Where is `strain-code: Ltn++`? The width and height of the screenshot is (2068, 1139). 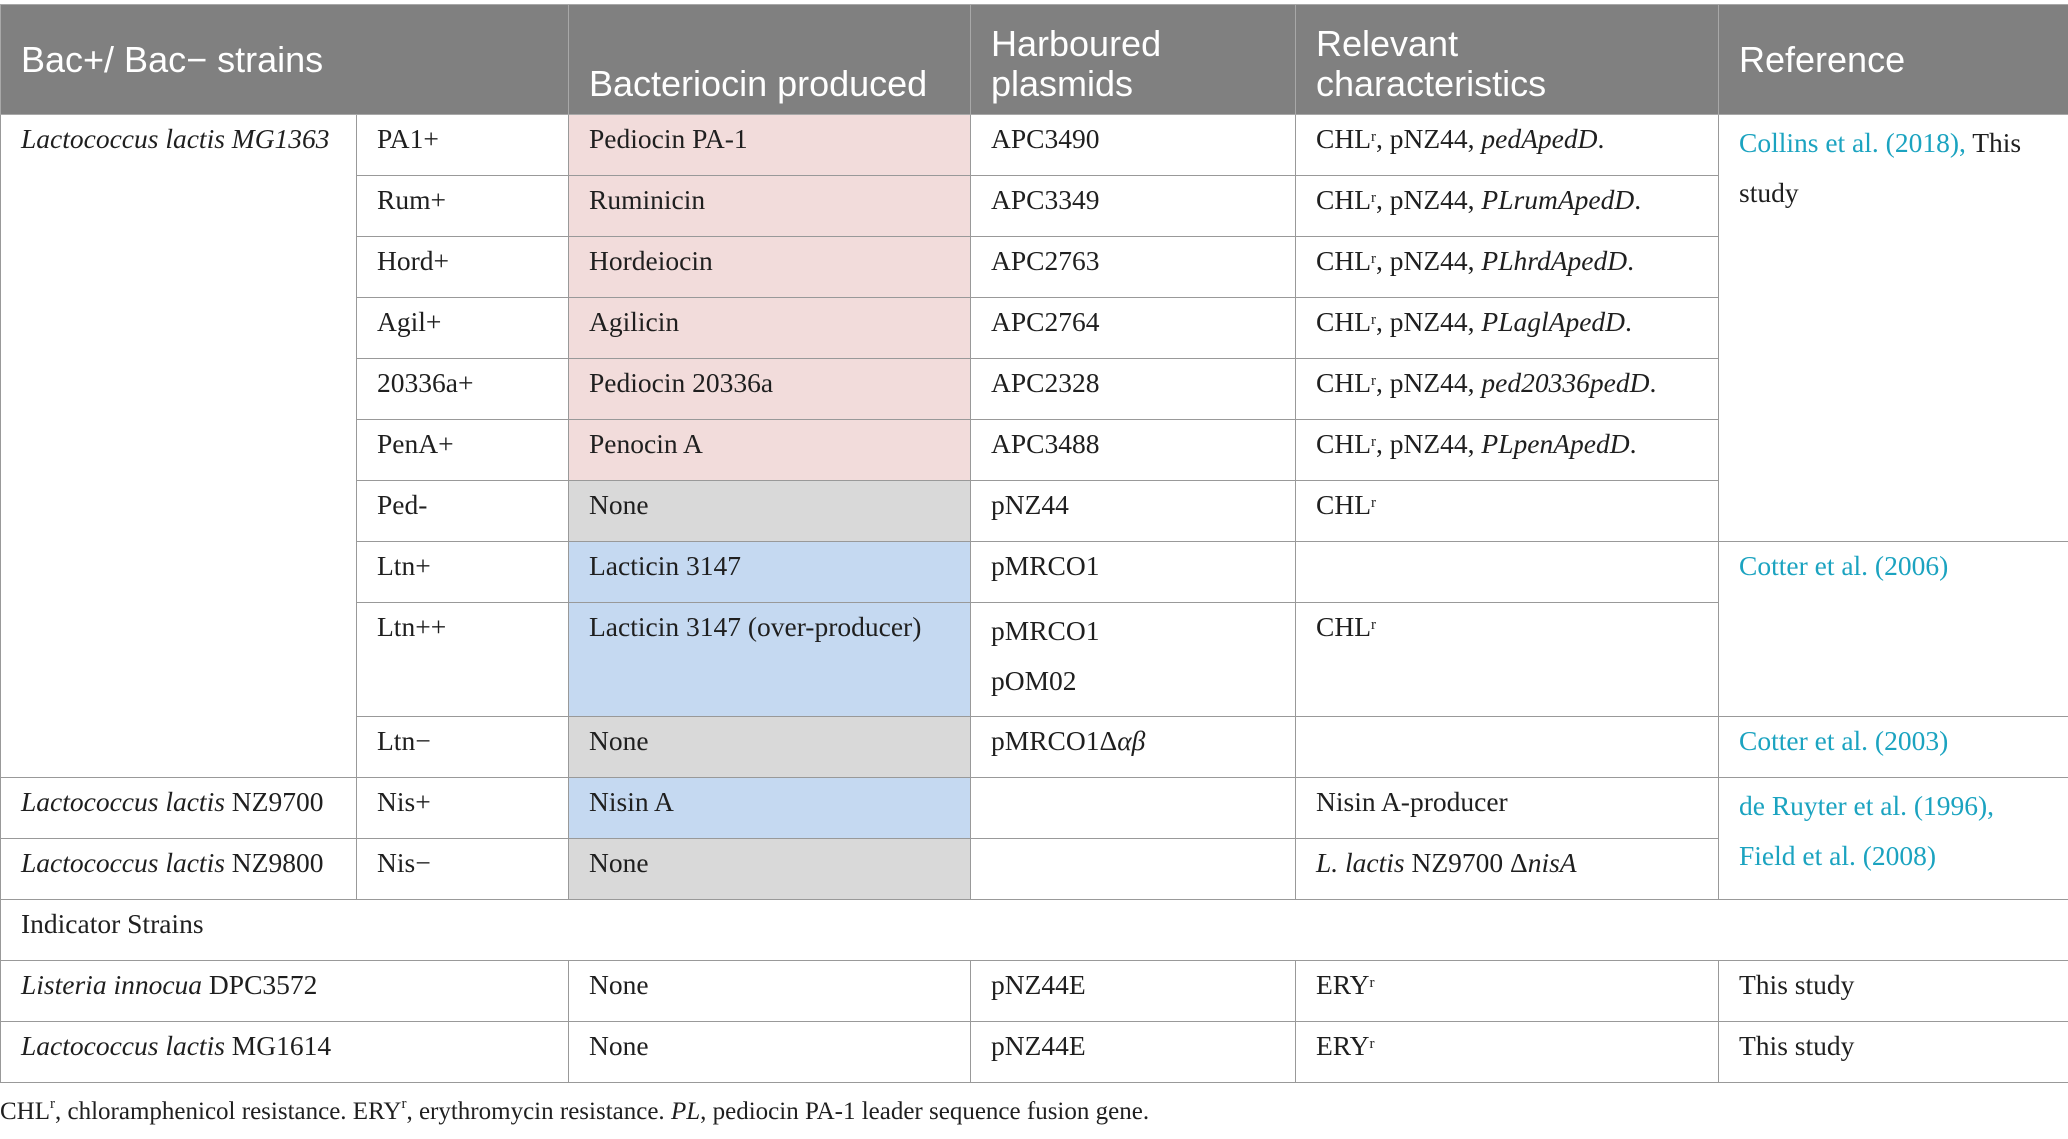
strain-code: Ltn++ is located at coordinates (462, 659).